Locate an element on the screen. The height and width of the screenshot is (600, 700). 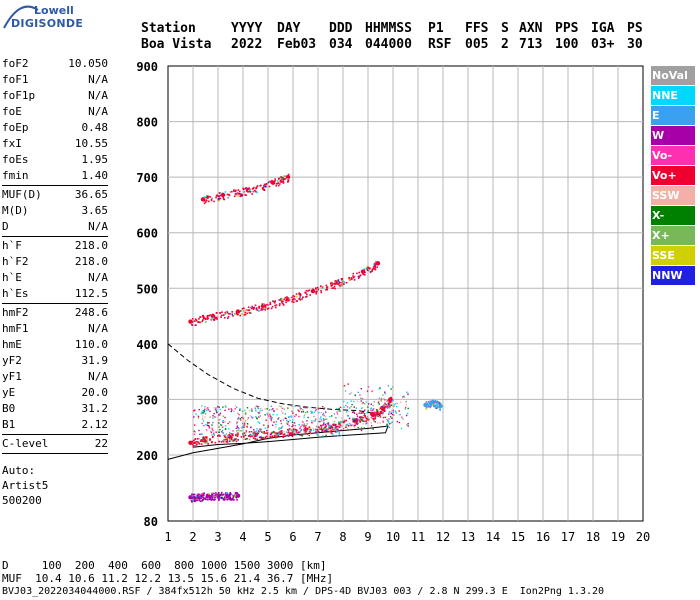
param-row: yF1 N/A is located at coordinates (55, 378).